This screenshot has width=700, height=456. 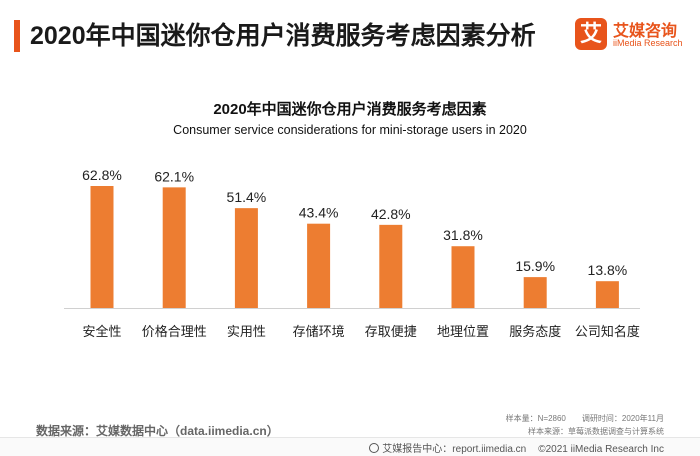 I want to click on data-source: 数据来源：艾媒数据中心（data.iimedia.cn）, so click(x=157, y=431).